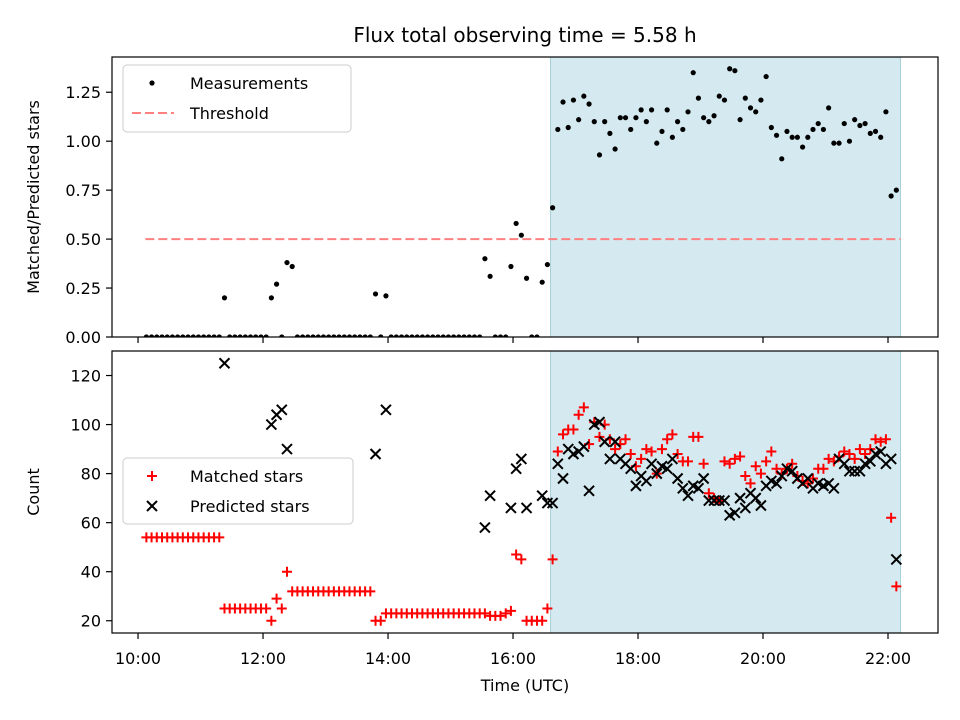  Describe the element at coordinates (249, 83) in the screenshot. I see `legend-label: Measurements` at that location.